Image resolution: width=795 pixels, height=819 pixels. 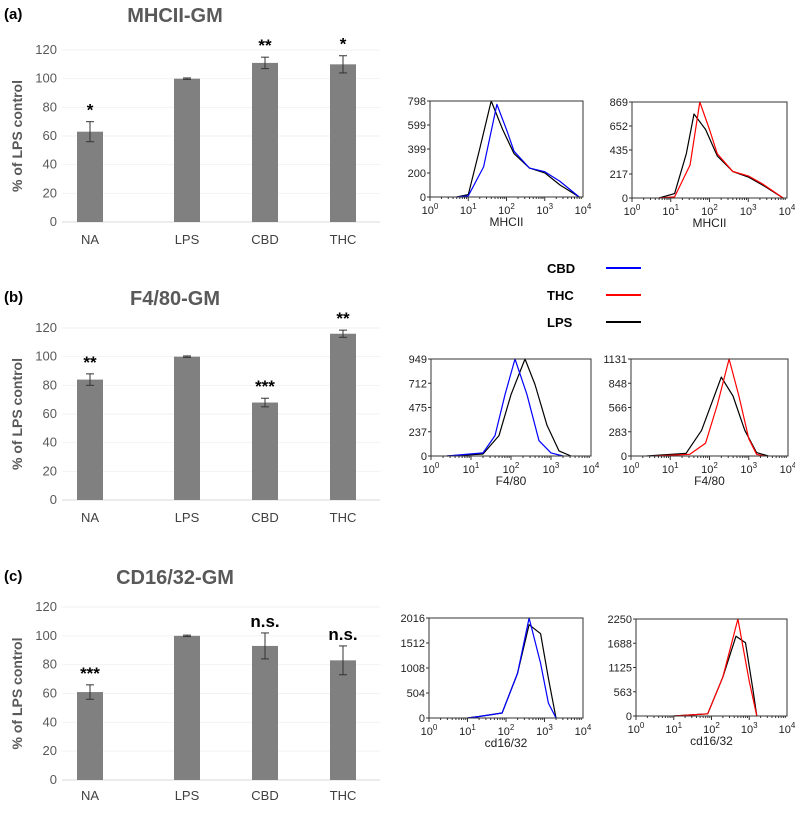 What do you see at coordinates (715, 676) in the screenshot?
I see `histogram-line-lps` at bounding box center [715, 676].